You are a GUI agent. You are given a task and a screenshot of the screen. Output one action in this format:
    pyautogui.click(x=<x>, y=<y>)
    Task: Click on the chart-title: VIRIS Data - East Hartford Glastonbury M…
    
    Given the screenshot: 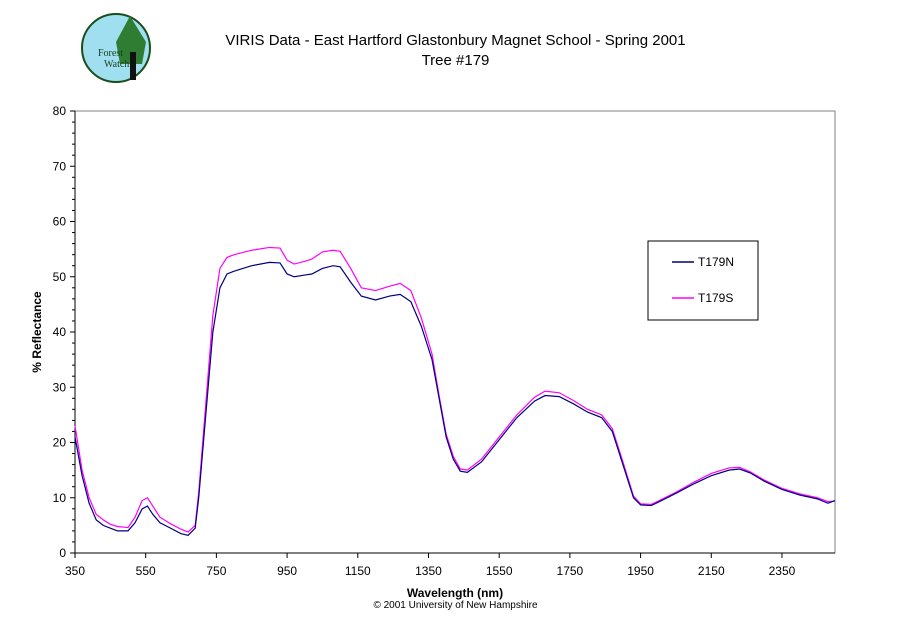 What is the action you would take?
    pyautogui.click(x=455, y=40)
    